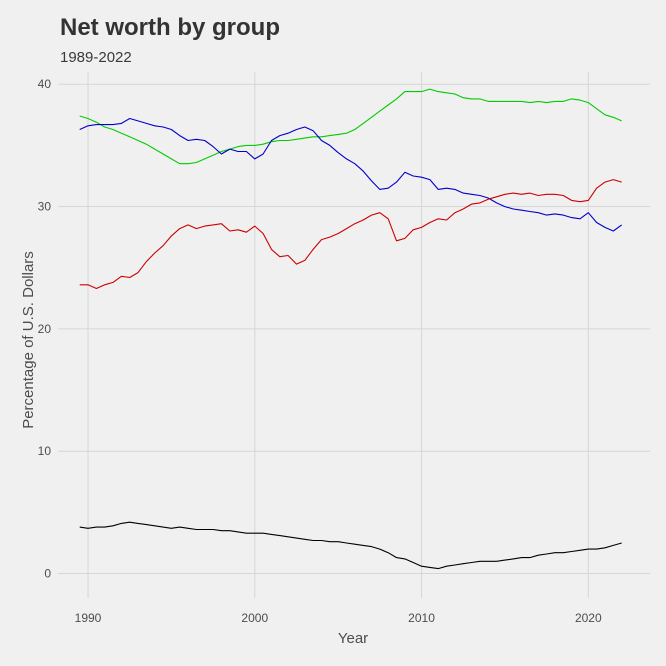  What do you see at coordinates (96, 57) in the screenshot?
I see `chart-subtitle: 1989-2022` at bounding box center [96, 57].